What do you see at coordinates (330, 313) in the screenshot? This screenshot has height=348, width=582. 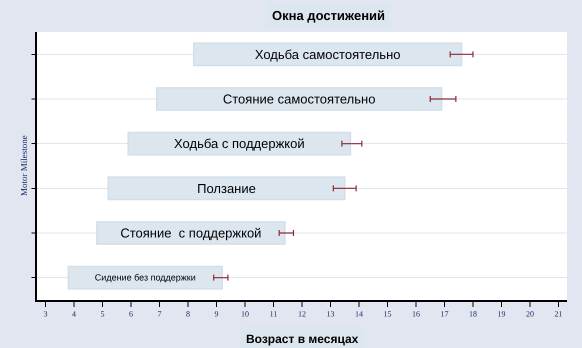 I see `x-tick-label: 13` at bounding box center [330, 313].